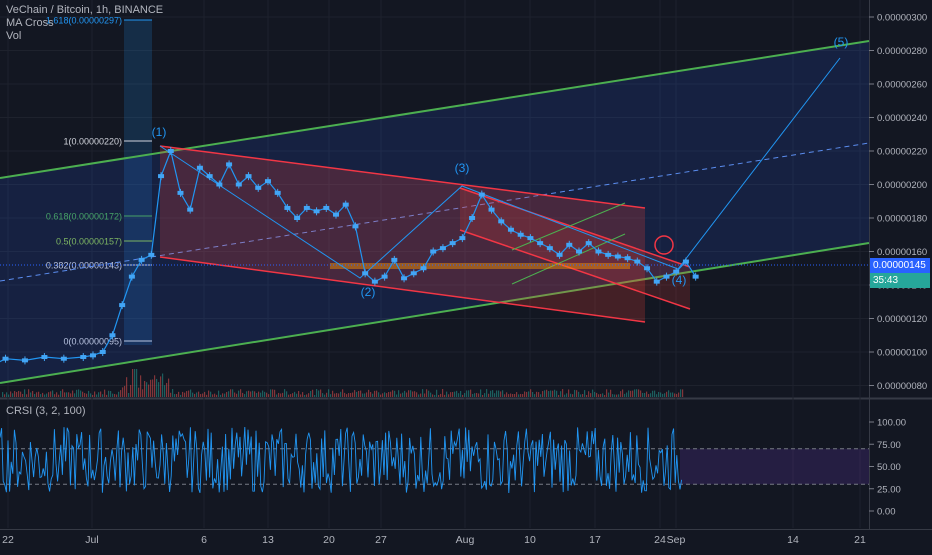 This screenshot has height=555, width=932. What do you see at coordinates (30, 23) in the screenshot?
I see `study-ma-cross: MA Cross` at bounding box center [30, 23].